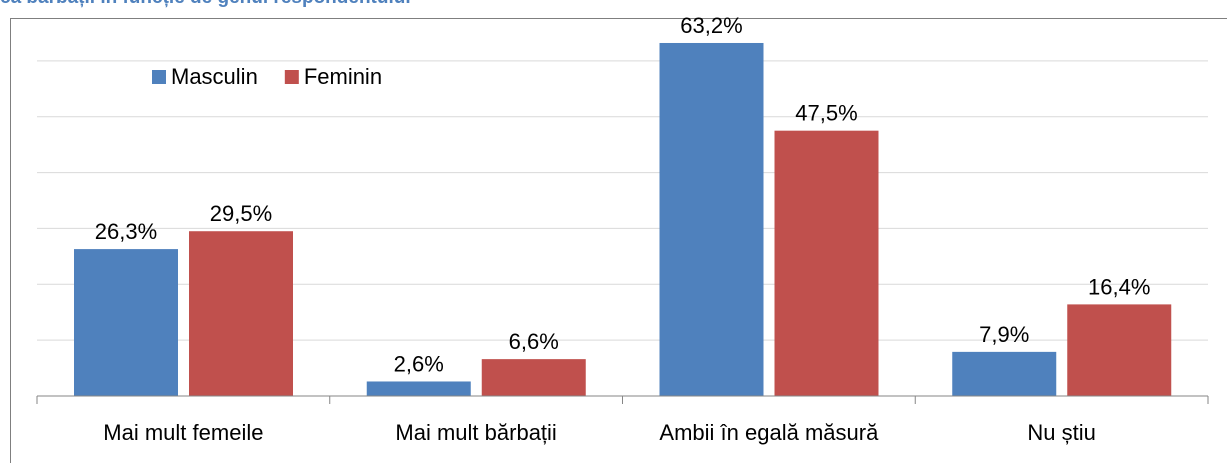  What do you see at coordinates (826, 113) in the screenshot?
I see `data-label: 47,5%` at bounding box center [826, 113].